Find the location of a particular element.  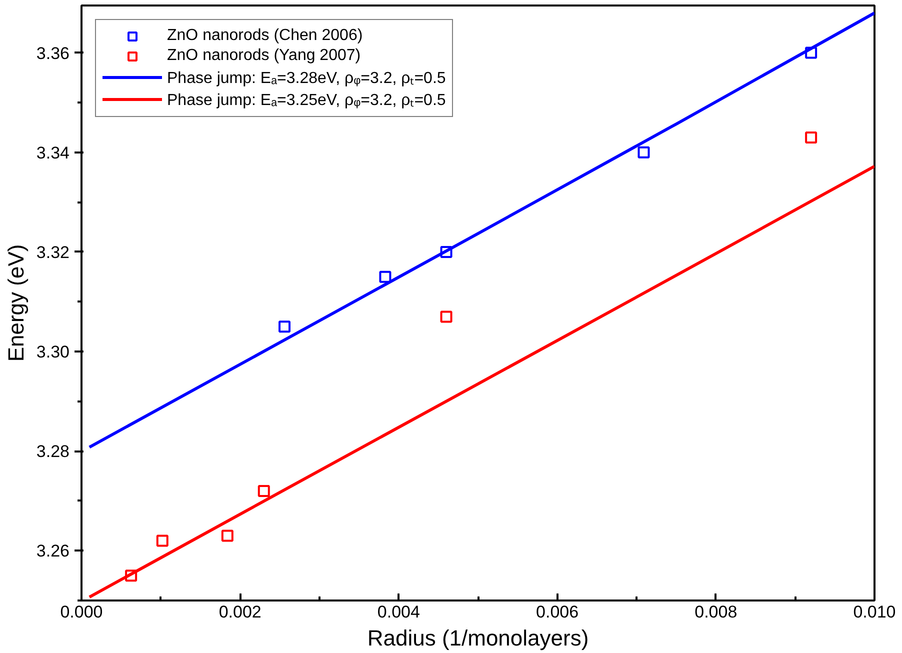

legend-label: Phase jump: Eₐ=3.25eV, ρᵩ=3.2, ρₜ=0.5 is located at coordinates (306, 100).